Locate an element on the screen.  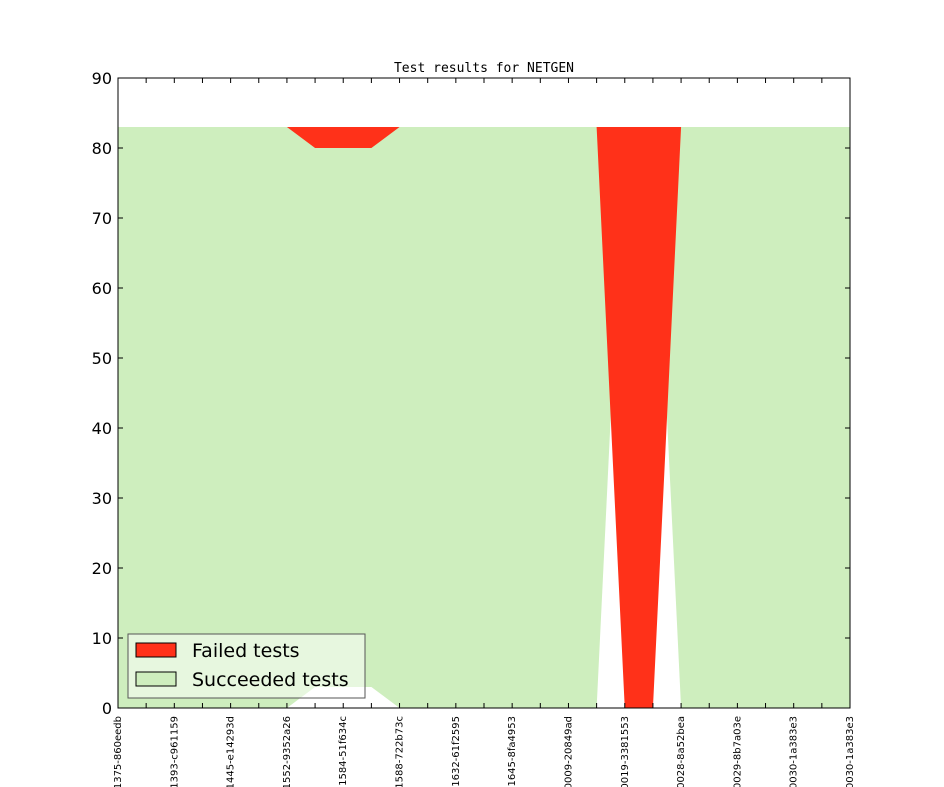
x-tick-label: 0029-8b7a03e is located at coordinates (737, 751).